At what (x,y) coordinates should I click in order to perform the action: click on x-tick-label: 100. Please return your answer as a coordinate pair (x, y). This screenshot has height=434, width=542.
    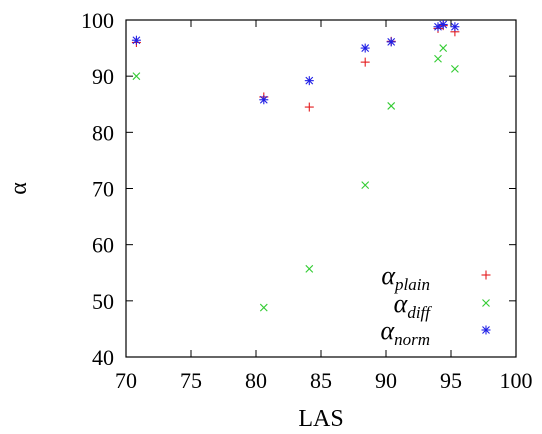
    Looking at the image, I should click on (516, 380).